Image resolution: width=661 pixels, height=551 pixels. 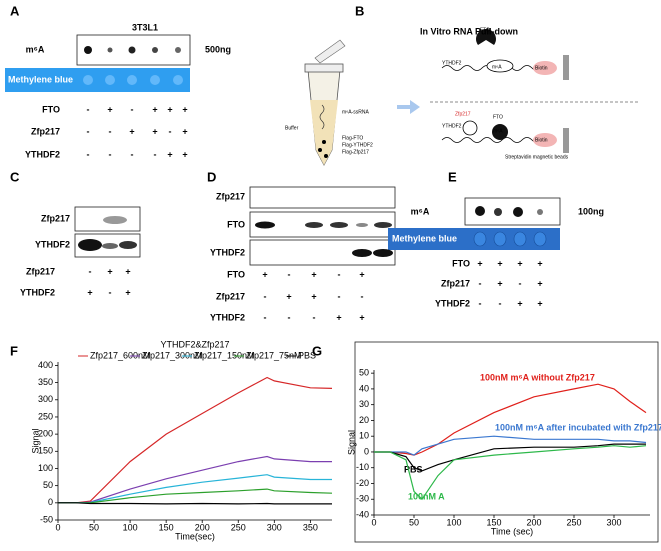 I want to click on amount-label: 500ng, so click(x=218, y=49).